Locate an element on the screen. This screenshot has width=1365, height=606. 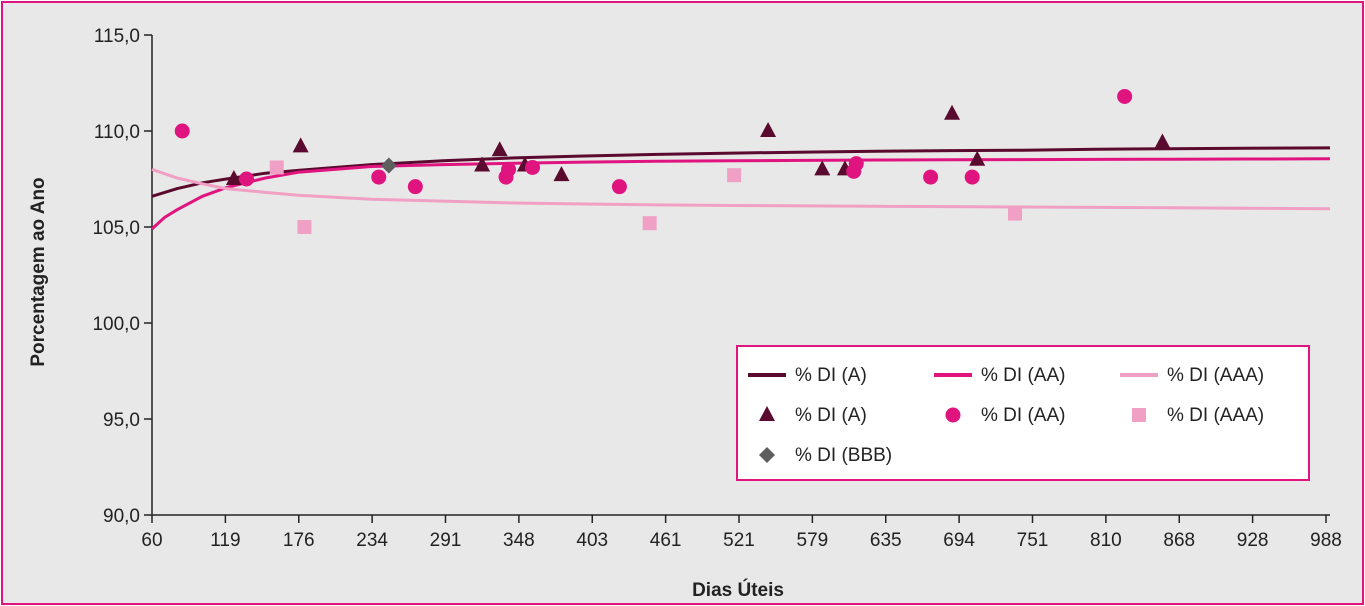
y-tick-label: 110,0 is located at coordinates (117, 132).